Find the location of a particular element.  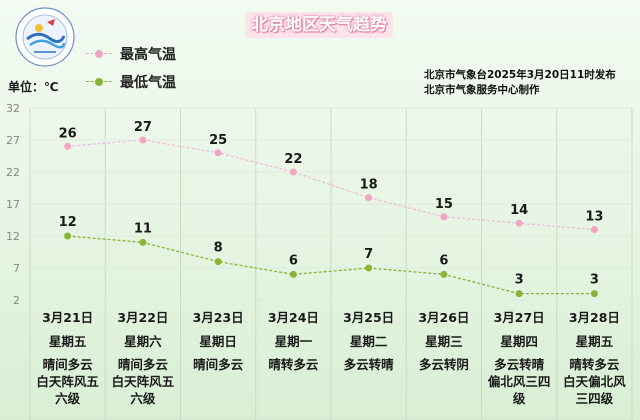

high-temp-label: 22 is located at coordinates (293, 159).